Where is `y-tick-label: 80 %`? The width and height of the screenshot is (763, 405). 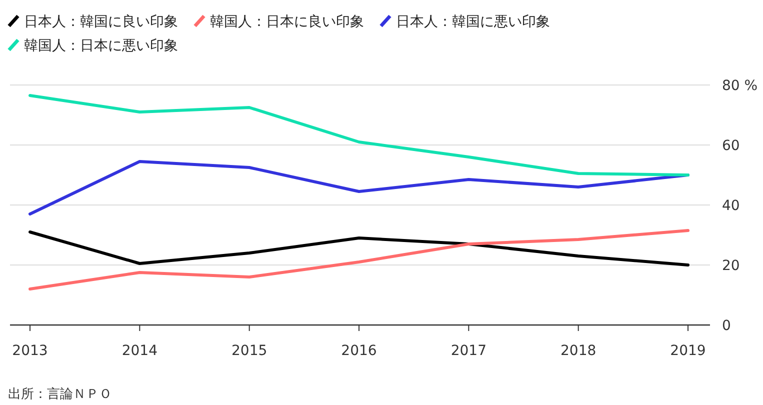
y-tick-label: 80 % is located at coordinates (740, 86).